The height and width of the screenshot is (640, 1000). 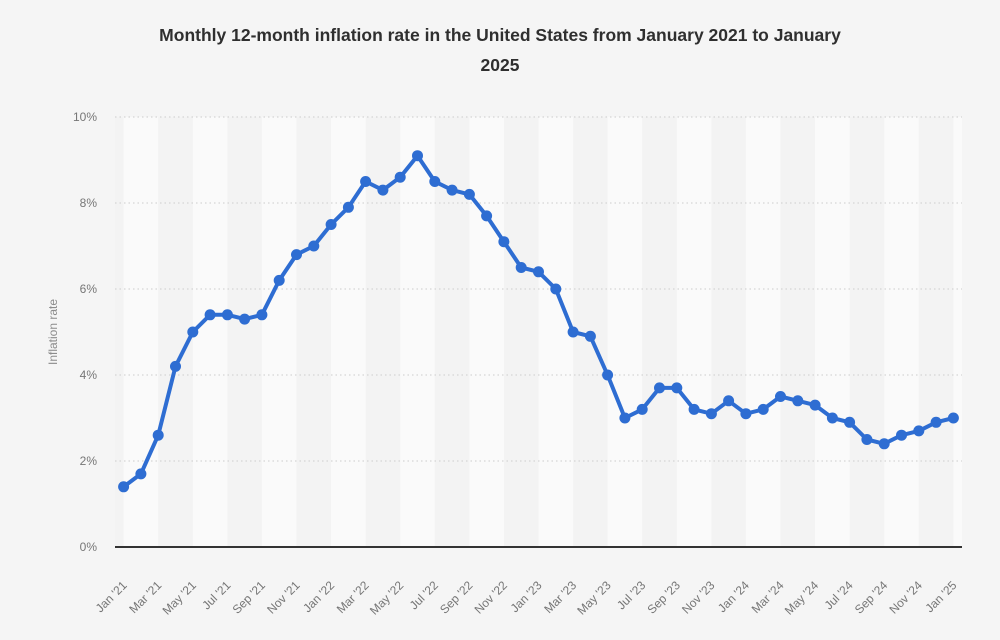 What do you see at coordinates (89, 375) in the screenshot?
I see `y-tick-label: 4%` at bounding box center [89, 375].